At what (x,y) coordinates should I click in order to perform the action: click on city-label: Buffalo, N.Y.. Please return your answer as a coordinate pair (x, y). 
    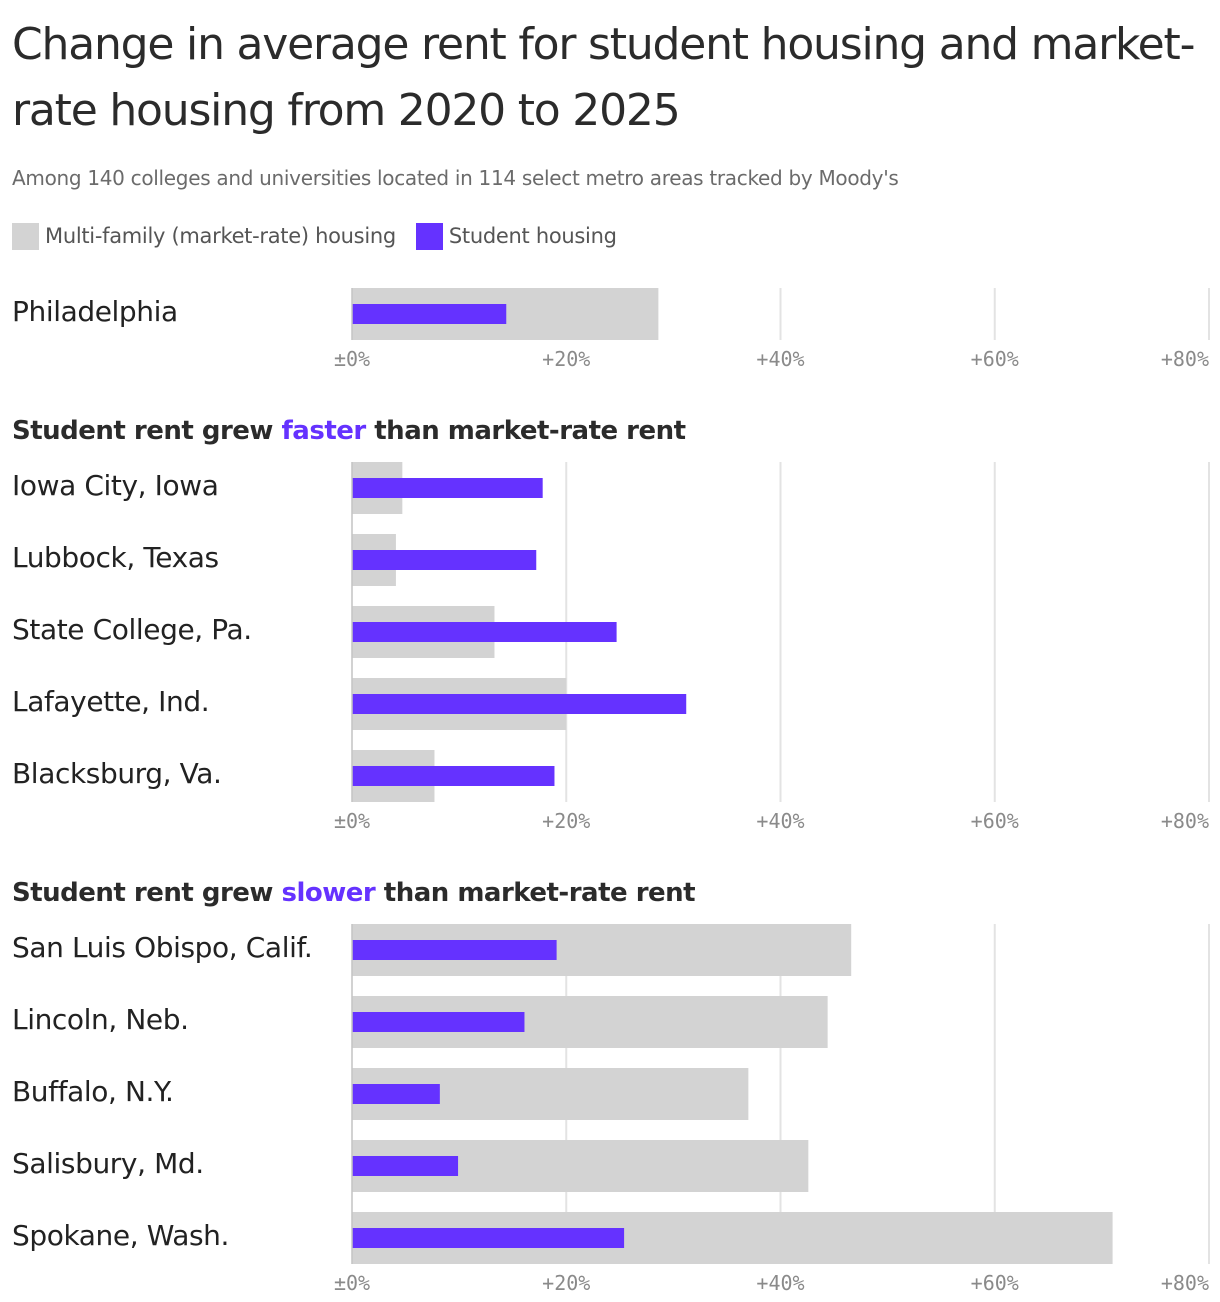
    Looking at the image, I should click on (93, 1091).